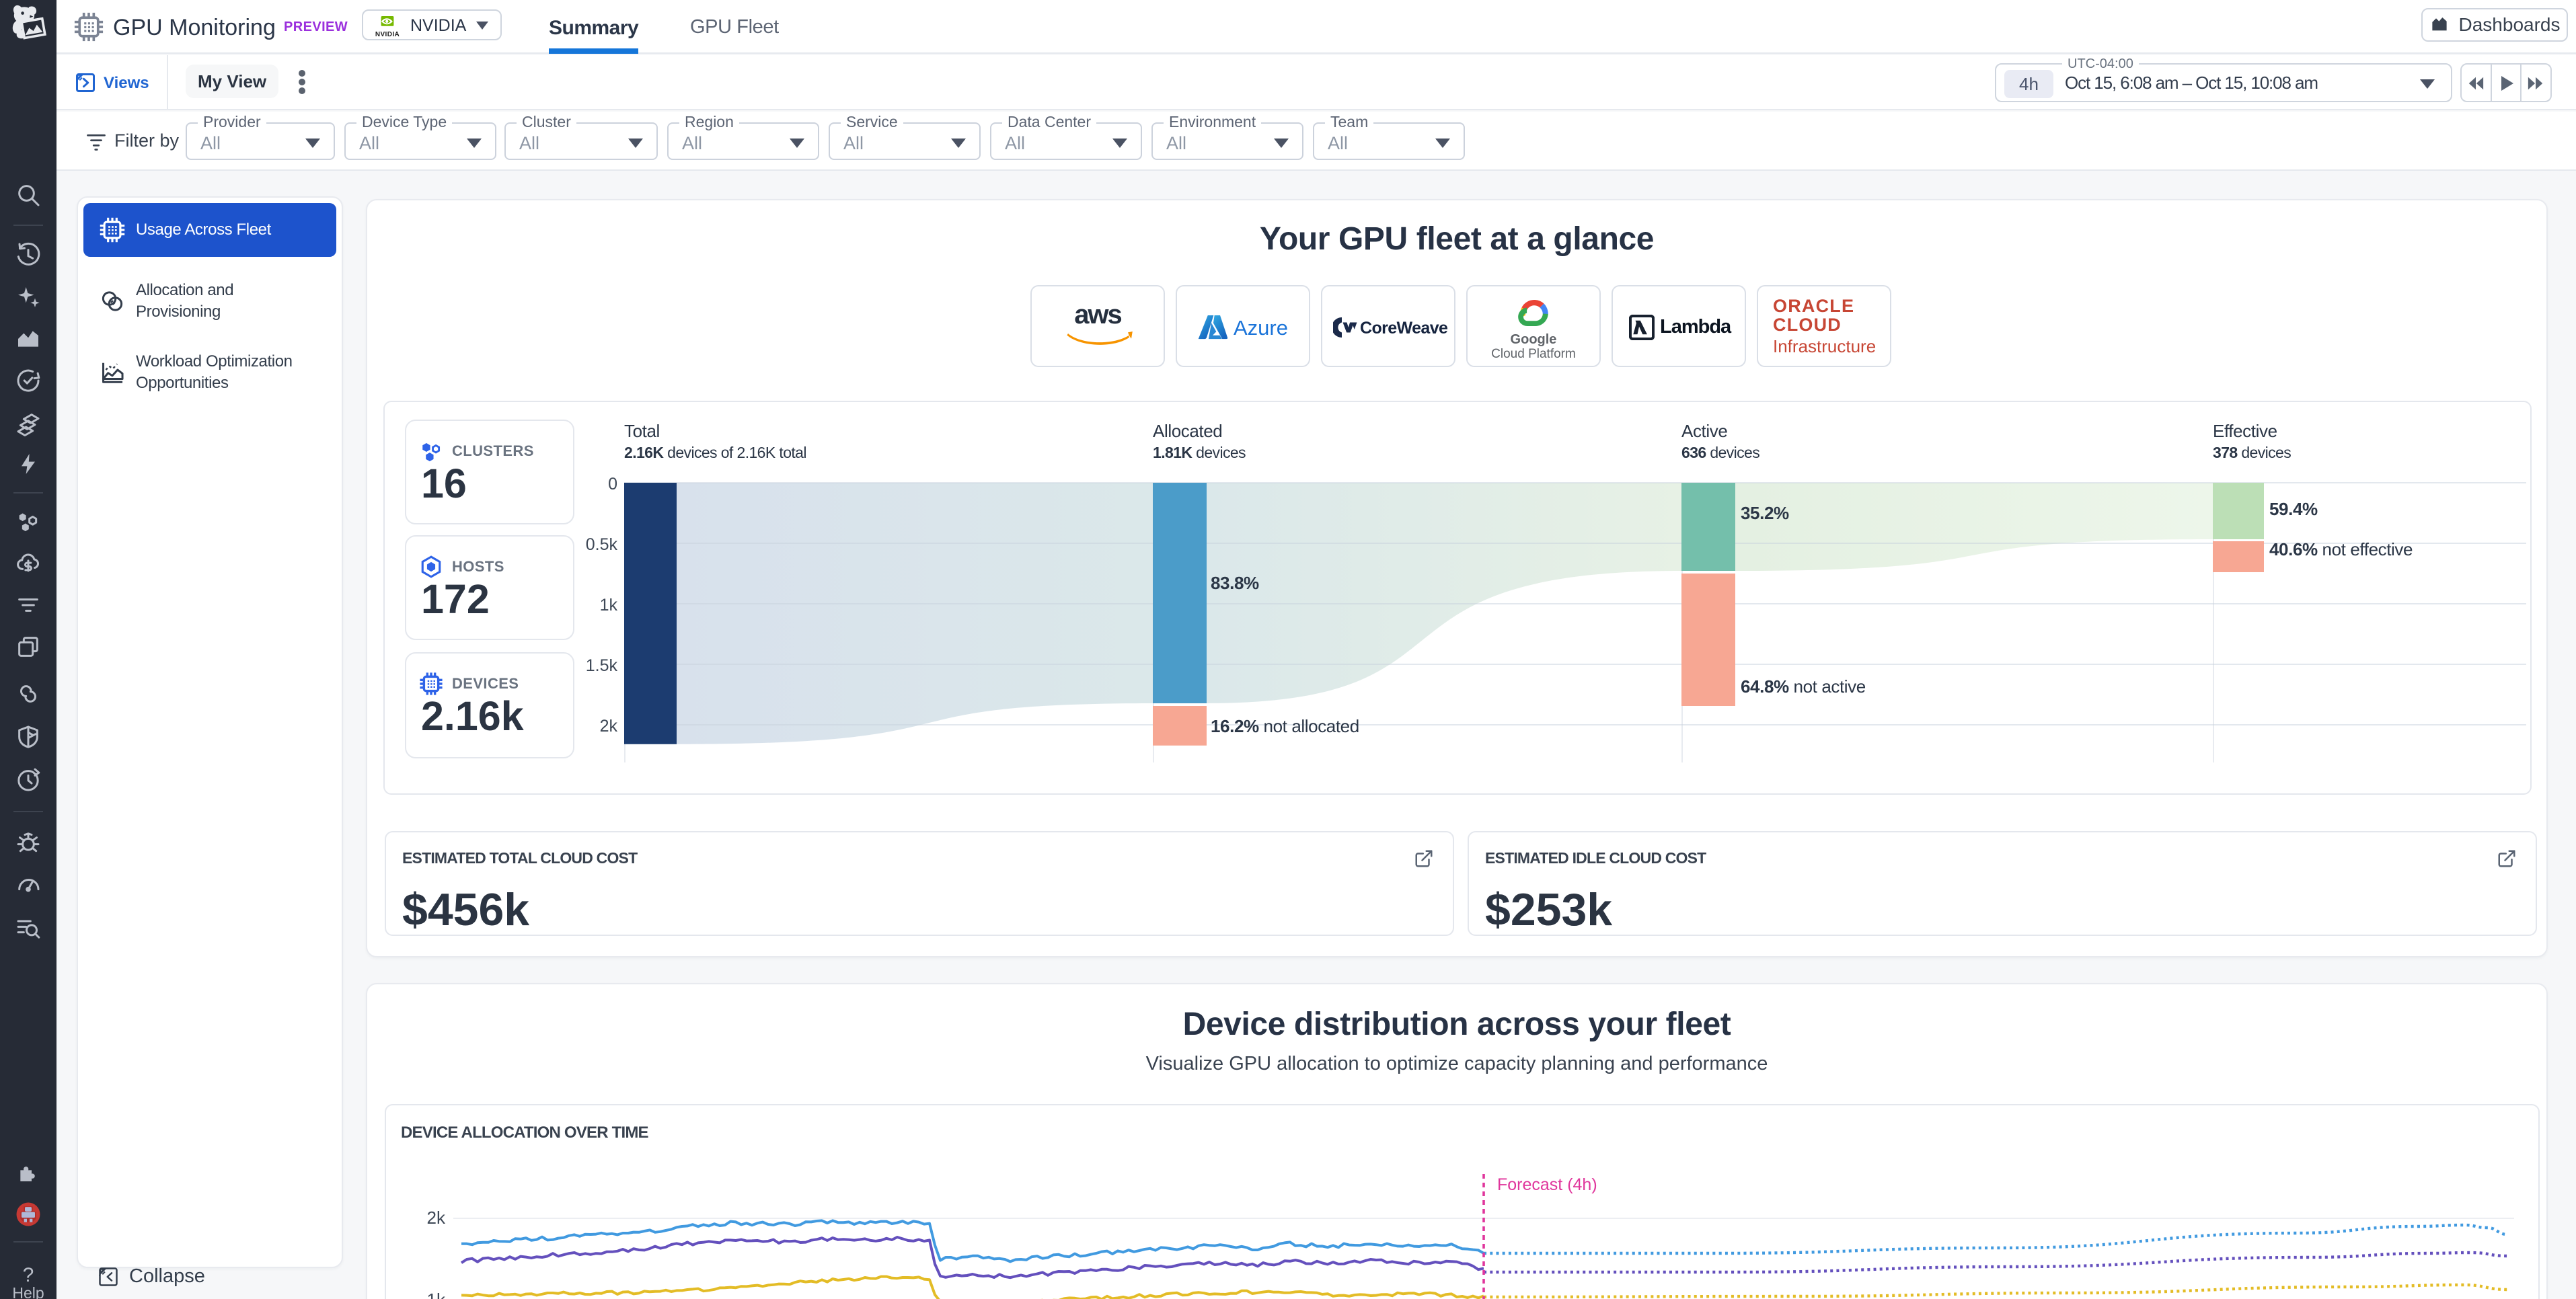  Describe the element at coordinates (387, 34) in the screenshot. I see `svg-text: NVIDIA` at that location.